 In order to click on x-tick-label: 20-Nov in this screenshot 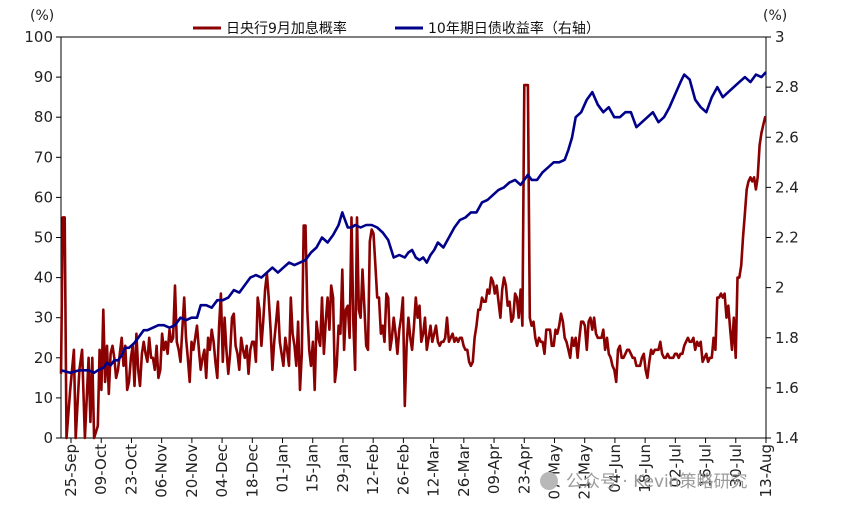, I will do `click(192, 471)`.